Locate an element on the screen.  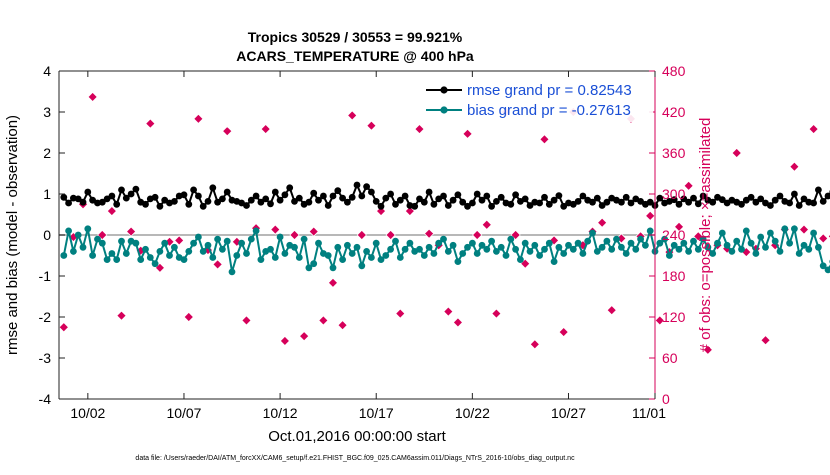
y2-axis-label: # of obs: o=possible; ×=assimilated is located at coordinates (705, 235).